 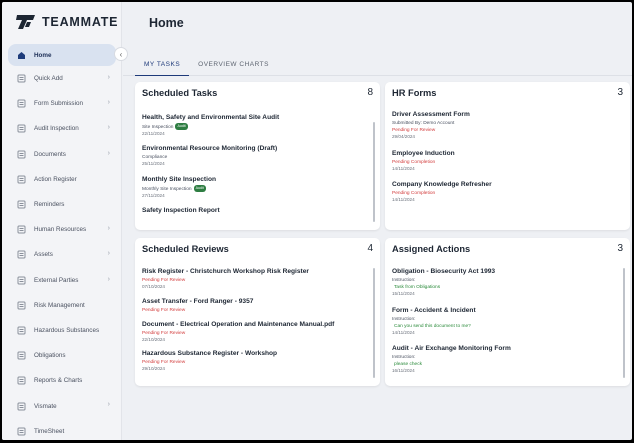 I want to click on action-register-icon, so click(x=21, y=179).